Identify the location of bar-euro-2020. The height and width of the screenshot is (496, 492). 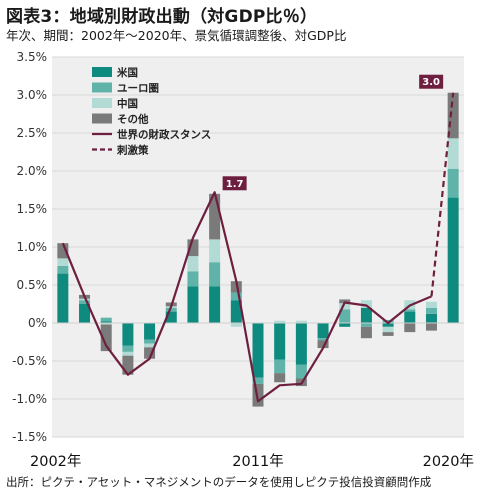
(453, 183).